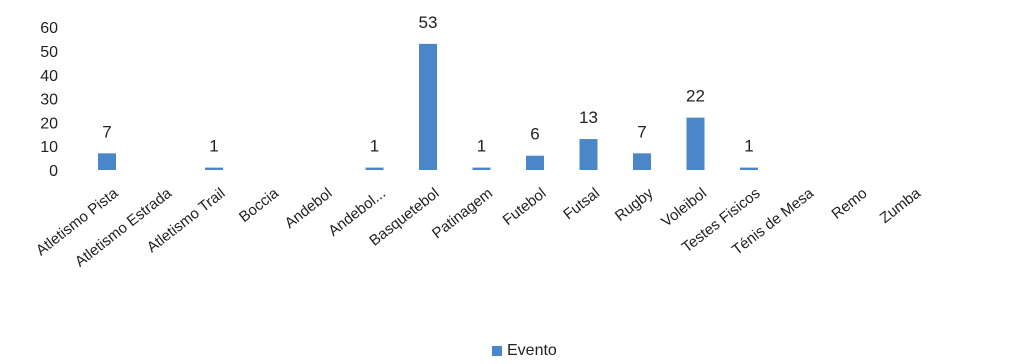 The width and height of the screenshot is (1014, 364). What do you see at coordinates (901, 205) in the screenshot?
I see `x-tick-label: Zumba` at bounding box center [901, 205].